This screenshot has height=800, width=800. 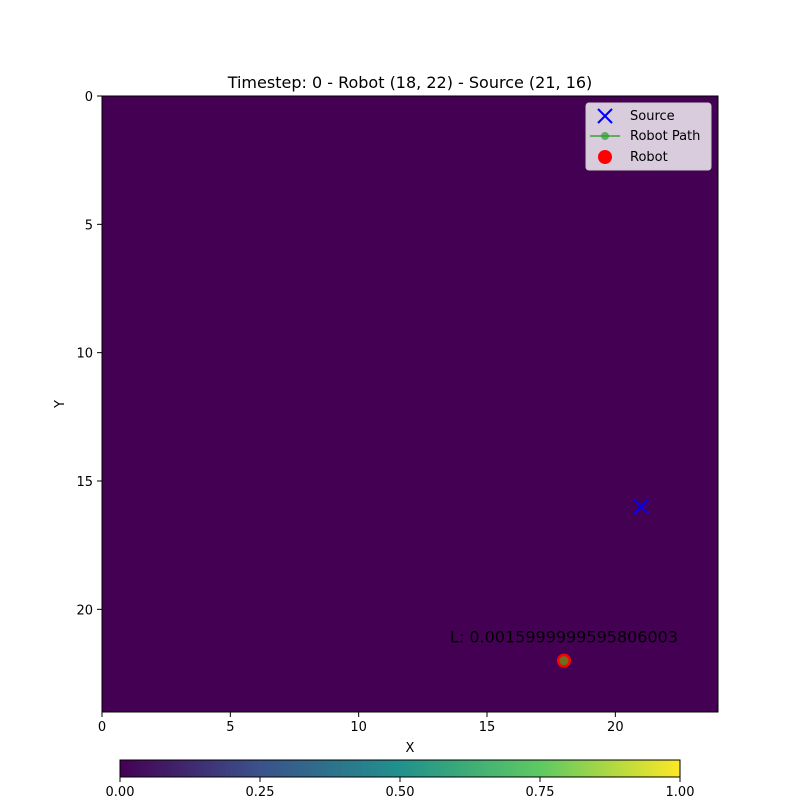 I want to click on legend-marker-robot, so click(x=605, y=157).